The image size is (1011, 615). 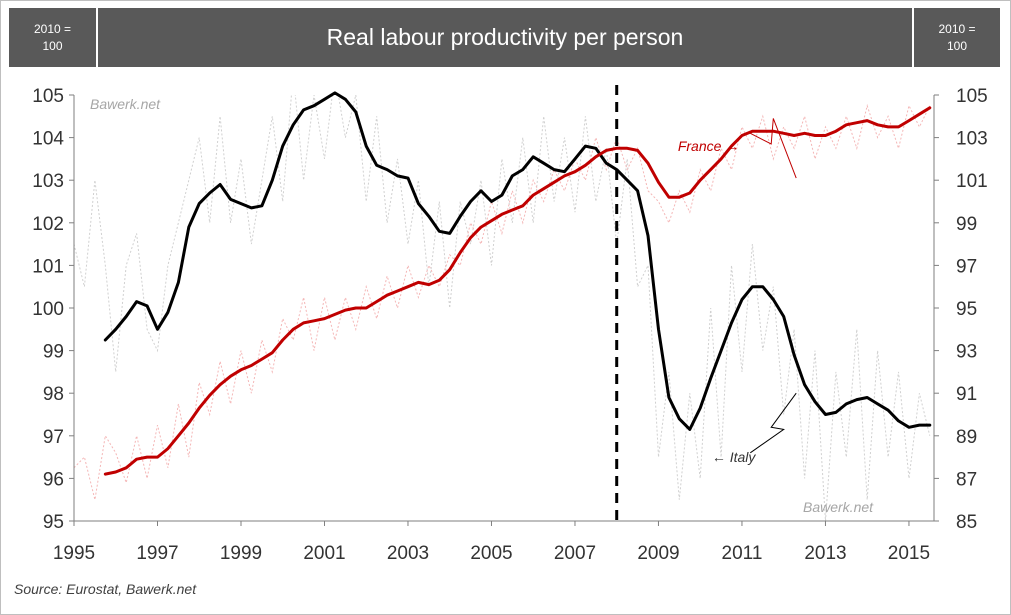 I want to click on left-tick-label: 100, so click(x=48, y=309).